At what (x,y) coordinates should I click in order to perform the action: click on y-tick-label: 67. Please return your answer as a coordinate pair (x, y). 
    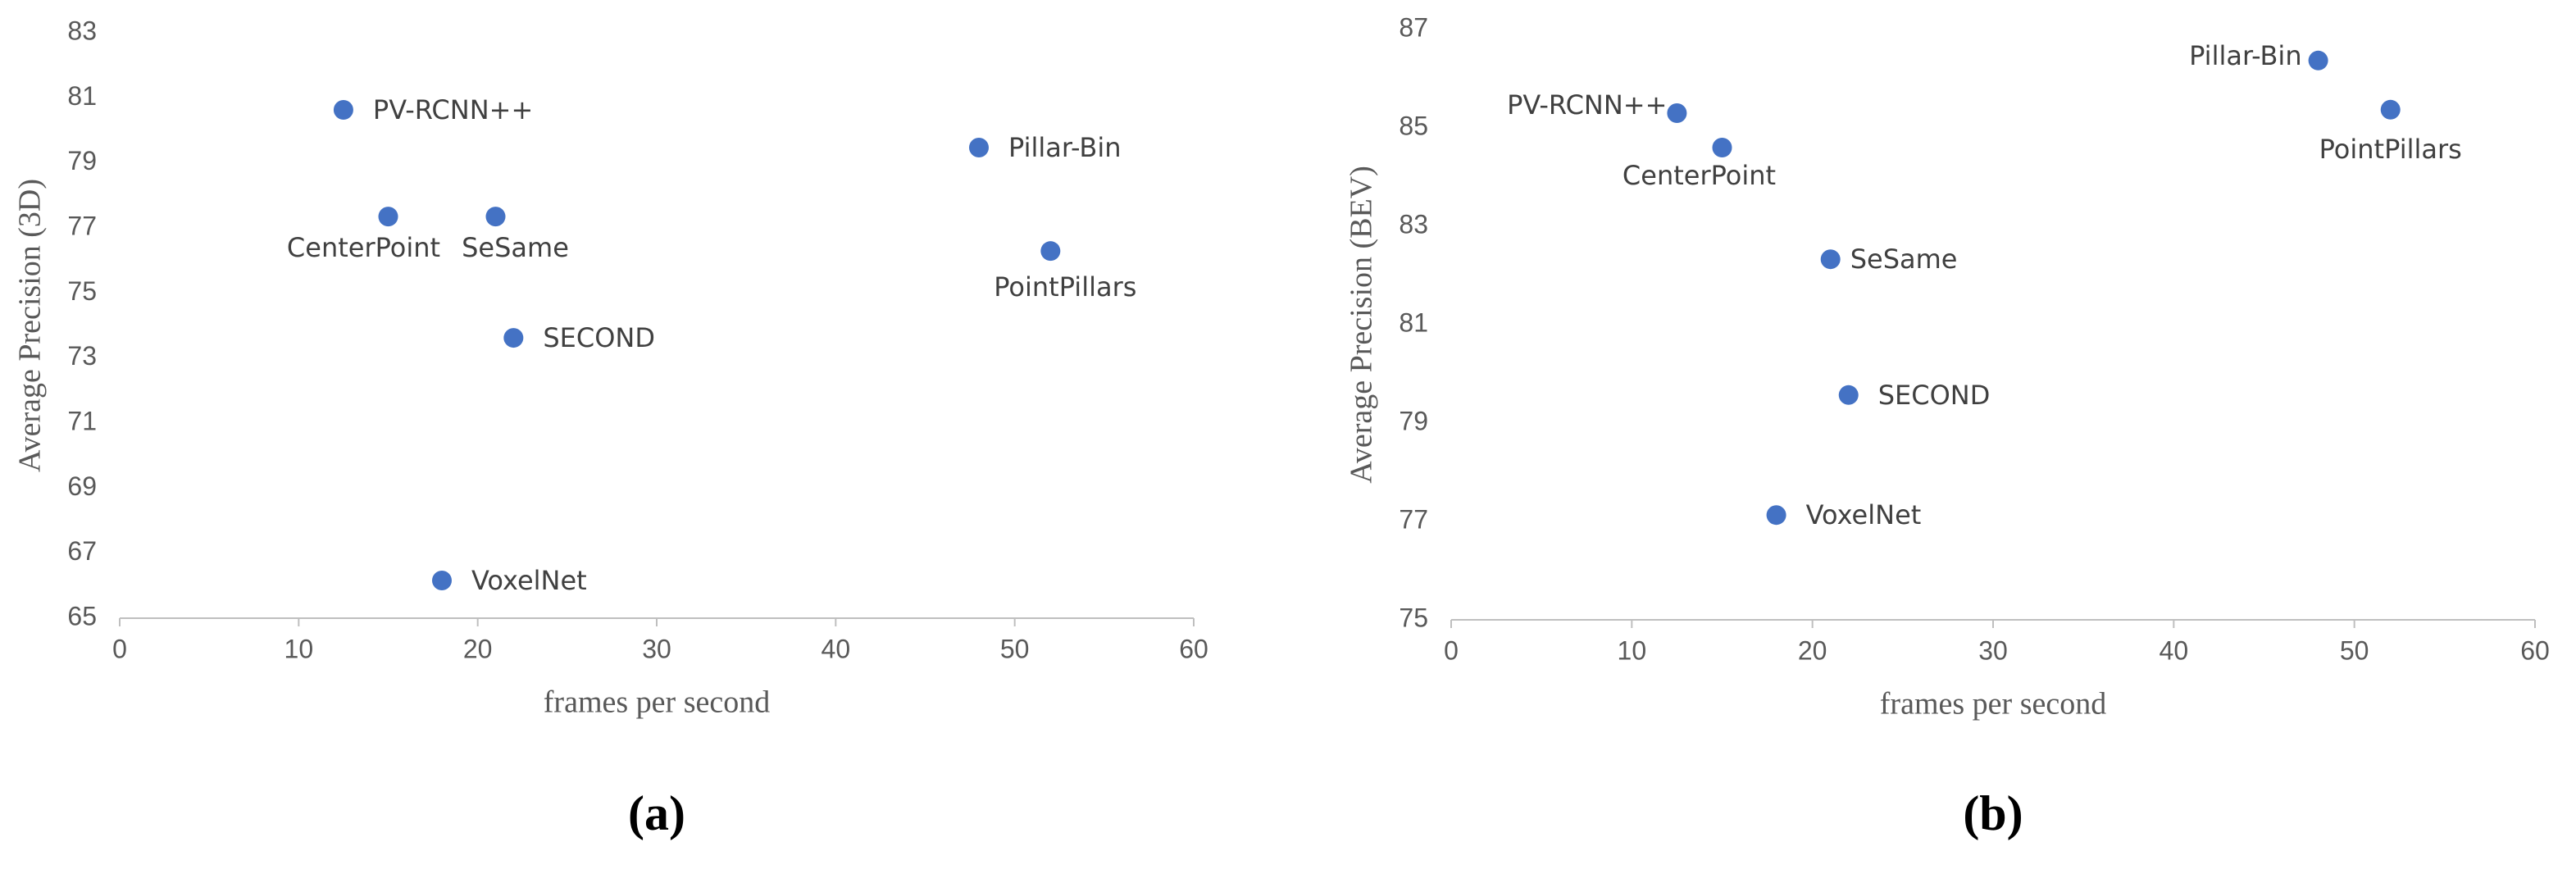
    Looking at the image, I should click on (82, 551).